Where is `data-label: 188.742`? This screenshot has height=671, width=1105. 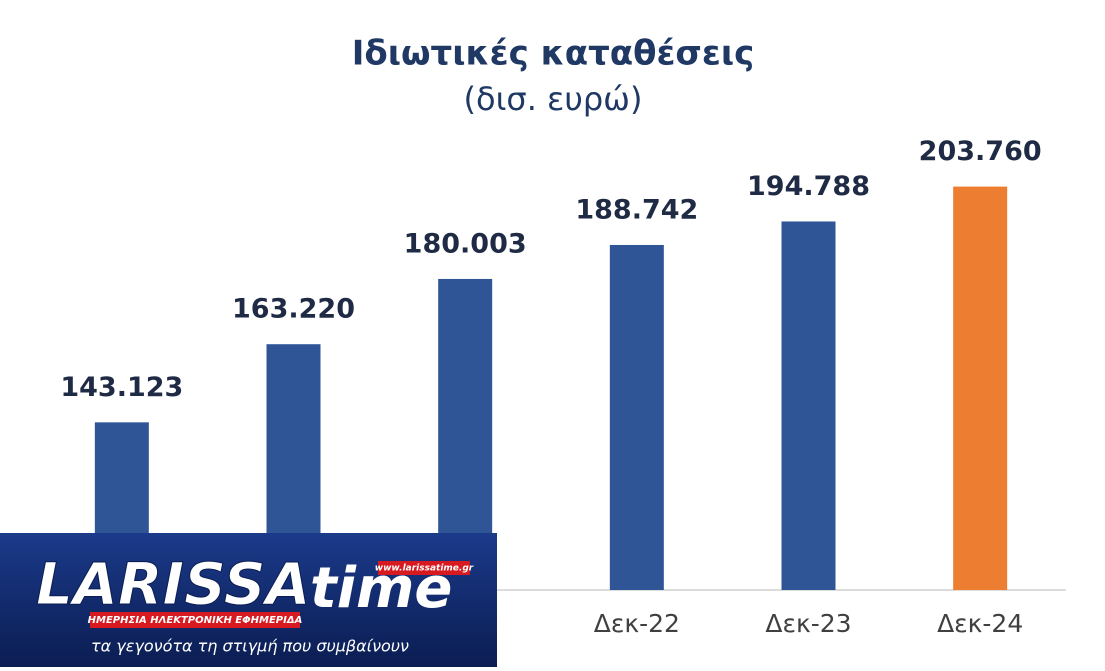
data-label: 188.742 is located at coordinates (636, 209).